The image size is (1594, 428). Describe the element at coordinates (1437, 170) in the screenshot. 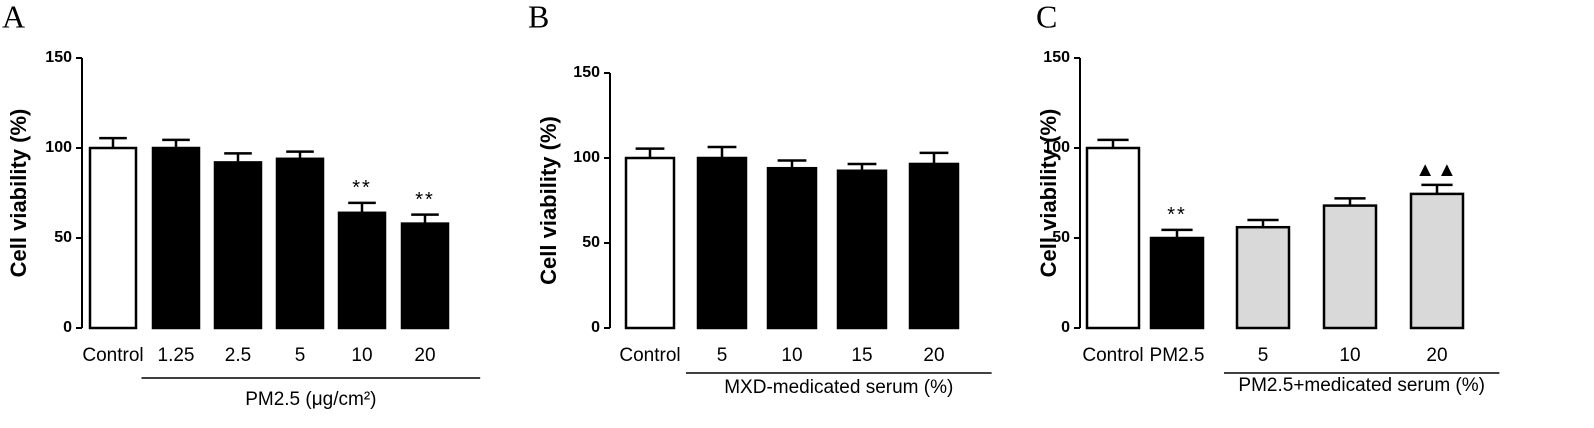

I see `annotation: ▲▲` at that location.